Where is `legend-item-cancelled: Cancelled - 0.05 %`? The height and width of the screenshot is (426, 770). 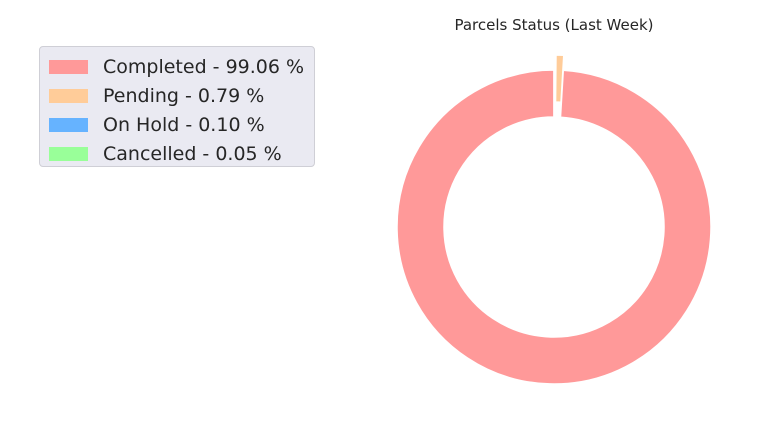
legend-item-cancelled: Cancelled - 0.05 % is located at coordinates (181, 153).